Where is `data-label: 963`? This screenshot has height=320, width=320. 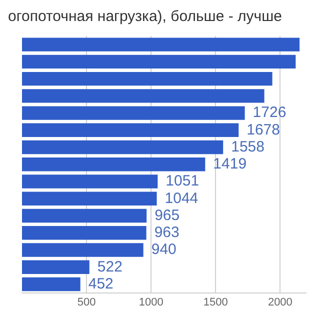
data-label: 963 is located at coordinates (167, 233).